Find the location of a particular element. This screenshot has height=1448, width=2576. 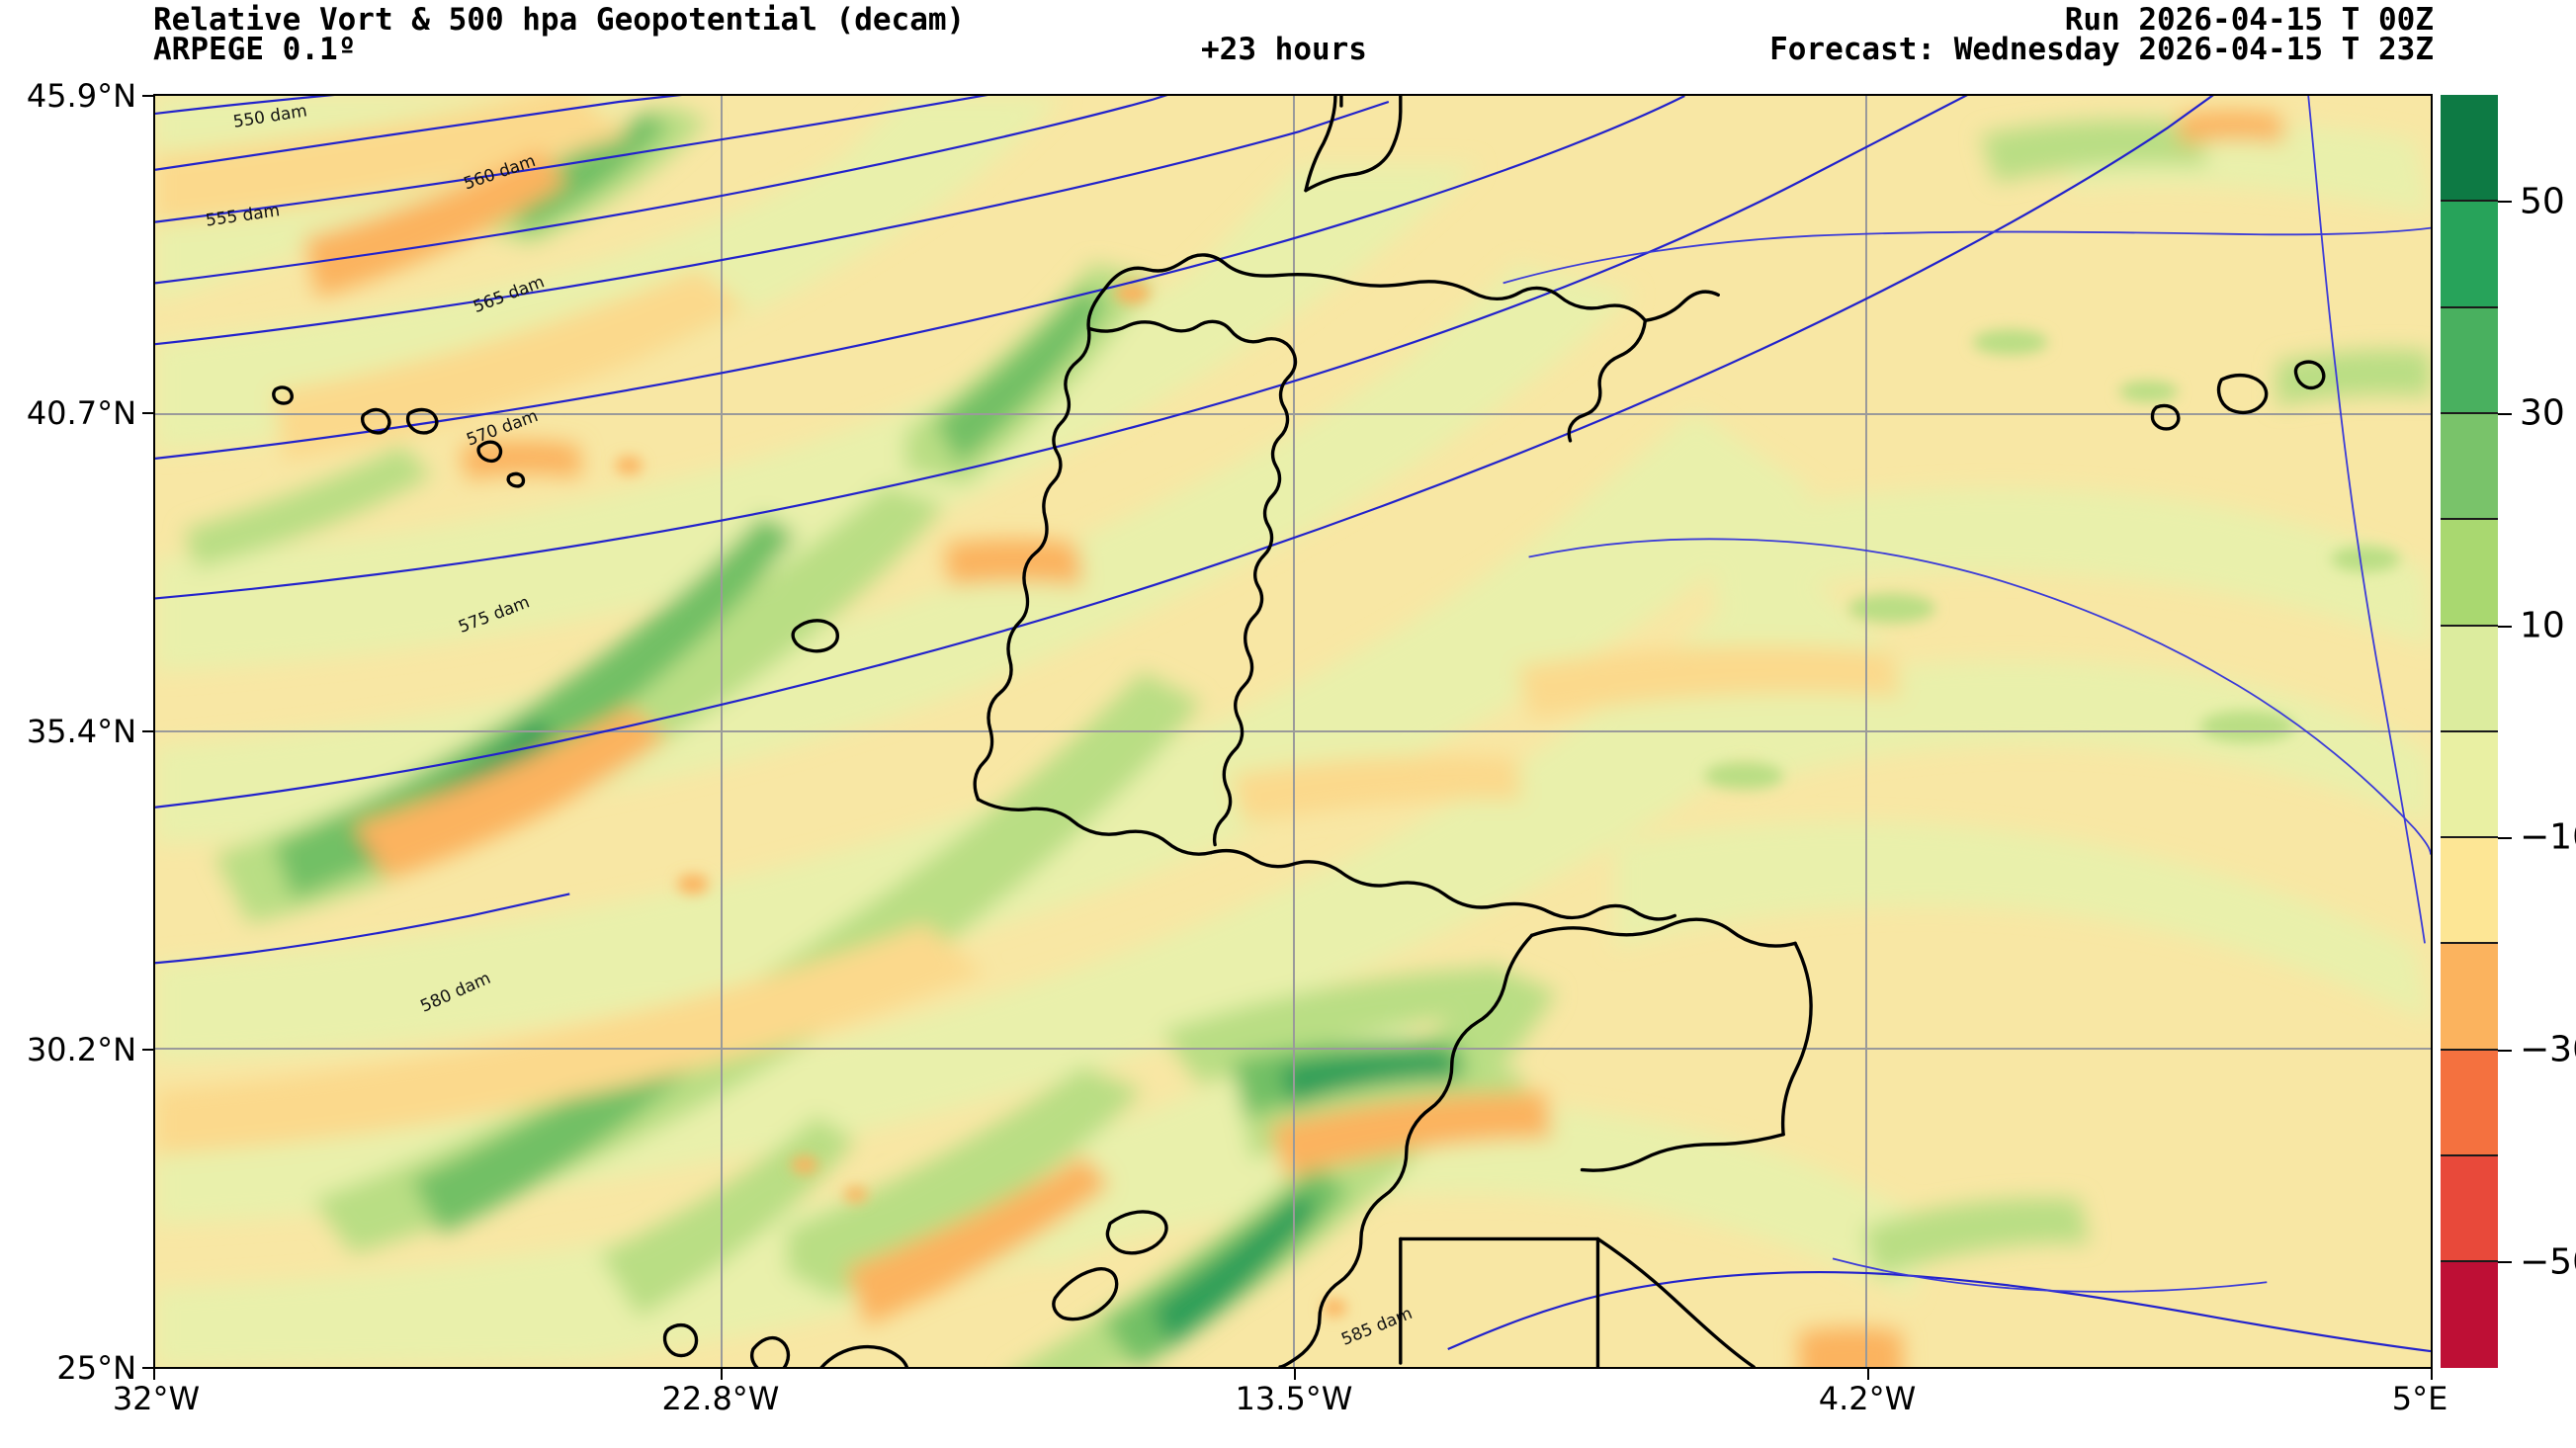

colorbar-label-10: 10 is located at coordinates (2542, 625).